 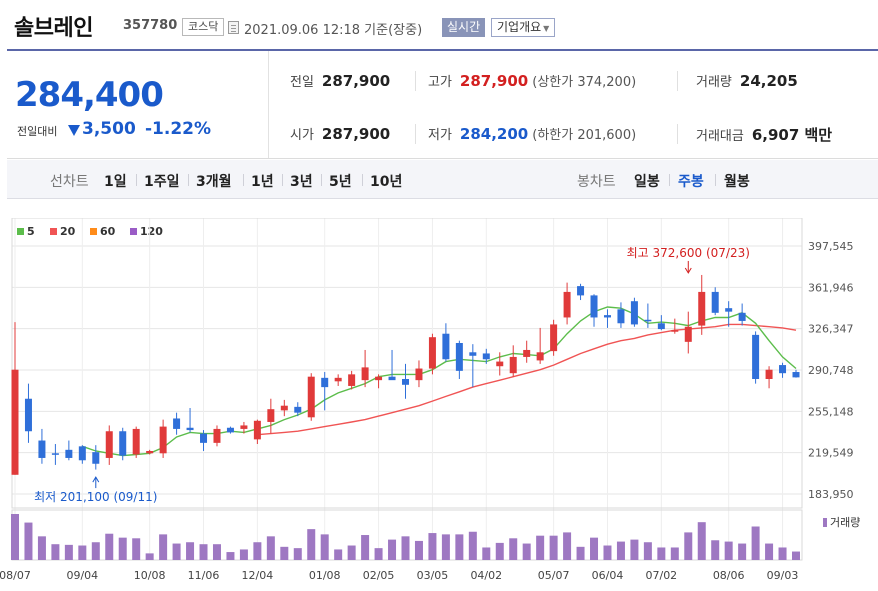 I want to click on x-tick-label: 09/04, so click(x=82, y=575).